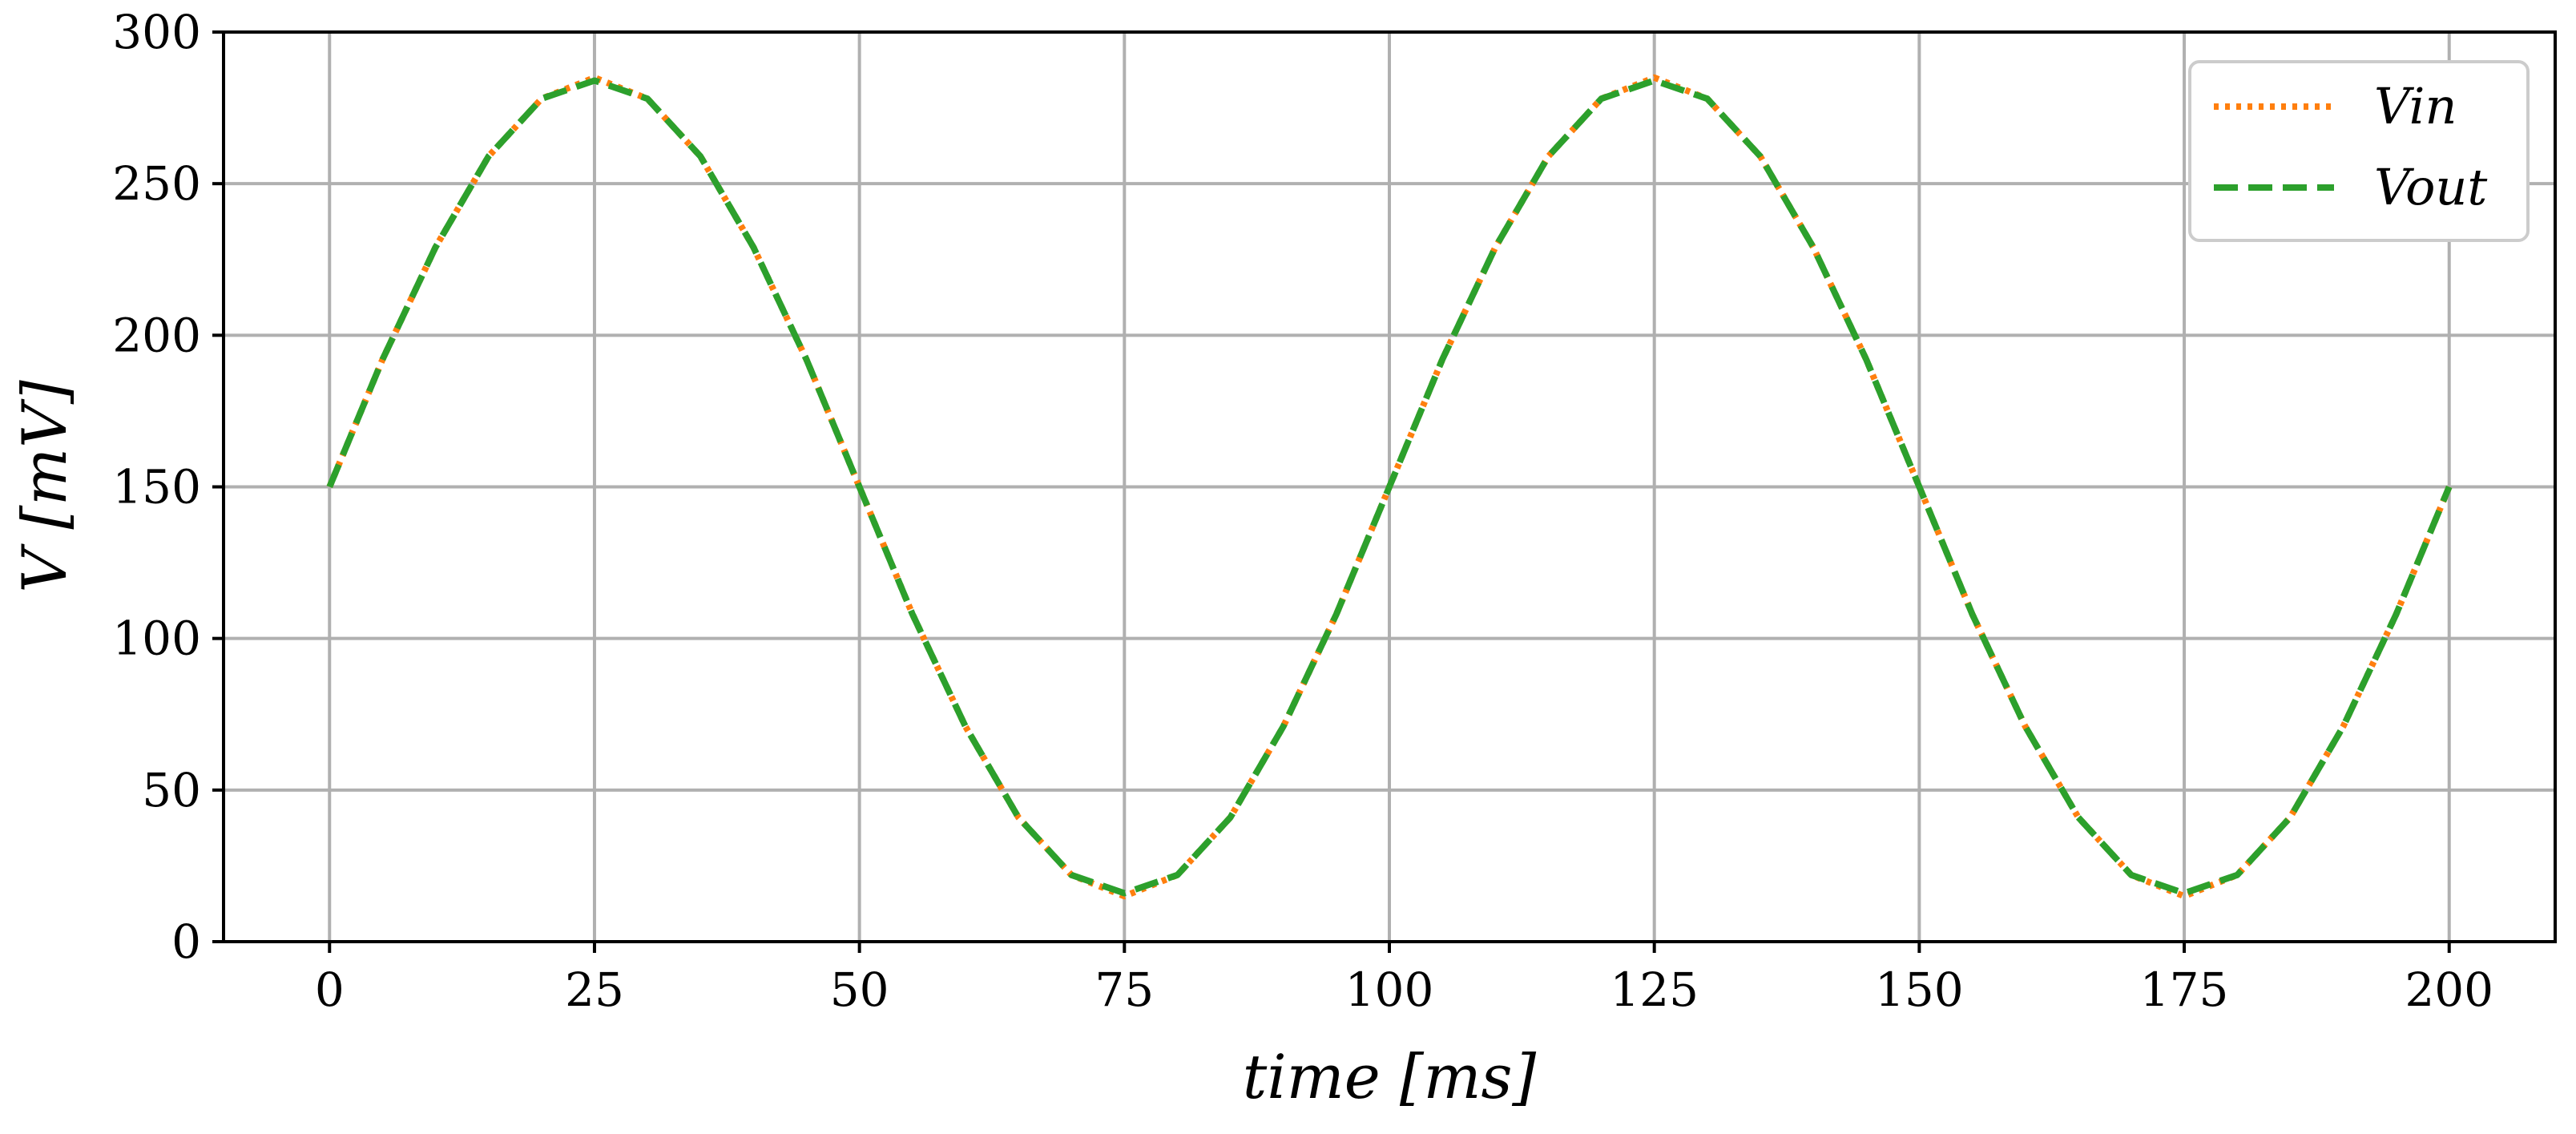 Image resolution: width=2576 pixels, height=1134 pixels. Describe the element at coordinates (859, 989) in the screenshot. I see `x-tick-label: 50` at that location.